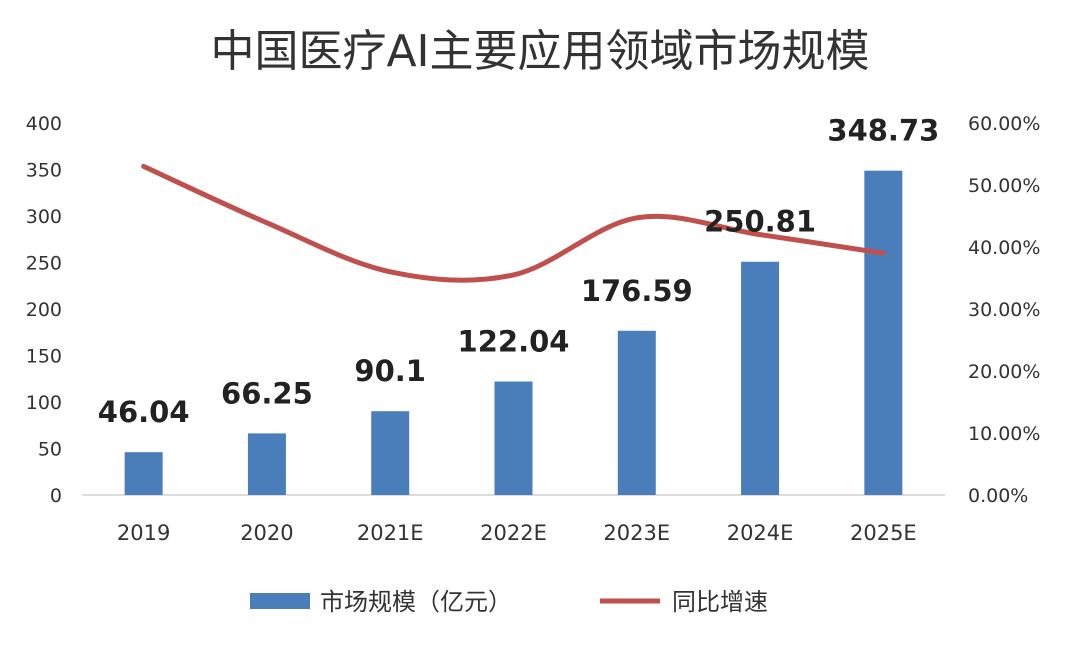  What do you see at coordinates (760, 533) in the screenshot?
I see `x-tick-label: 2024E` at bounding box center [760, 533].